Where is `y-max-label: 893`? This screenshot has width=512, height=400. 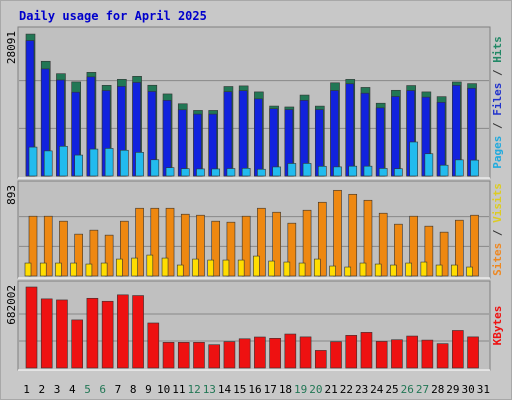 y-max-label: 893 is located at coordinates (11, 195).